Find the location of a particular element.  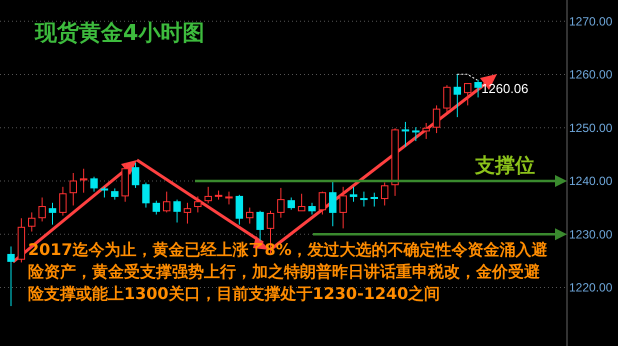

ref-line-label: 支撑位 is located at coordinates (504, 164).